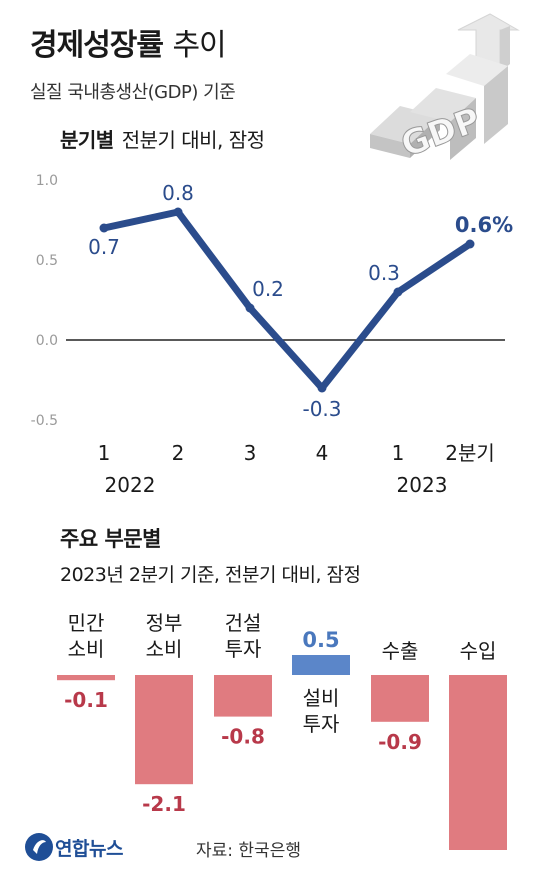  I want to click on value-label: -0.8, so click(243, 737).